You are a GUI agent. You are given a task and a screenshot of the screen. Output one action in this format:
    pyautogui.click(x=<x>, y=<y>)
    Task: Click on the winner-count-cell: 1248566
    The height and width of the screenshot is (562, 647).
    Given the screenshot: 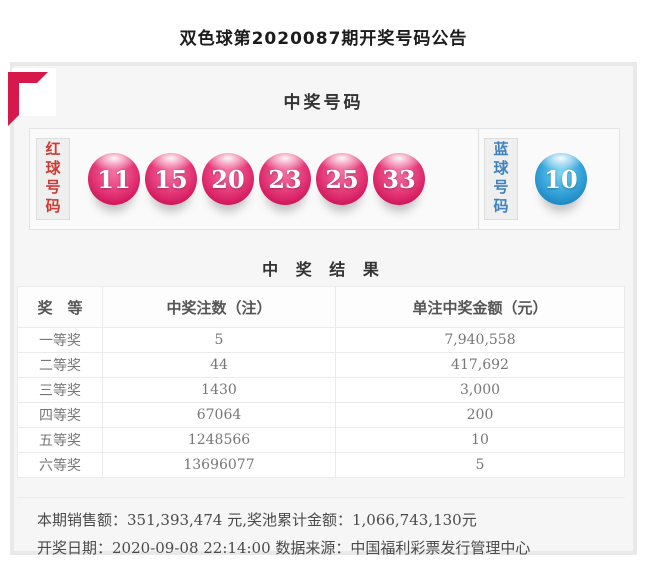 What is the action you would take?
    pyautogui.click(x=219, y=440)
    